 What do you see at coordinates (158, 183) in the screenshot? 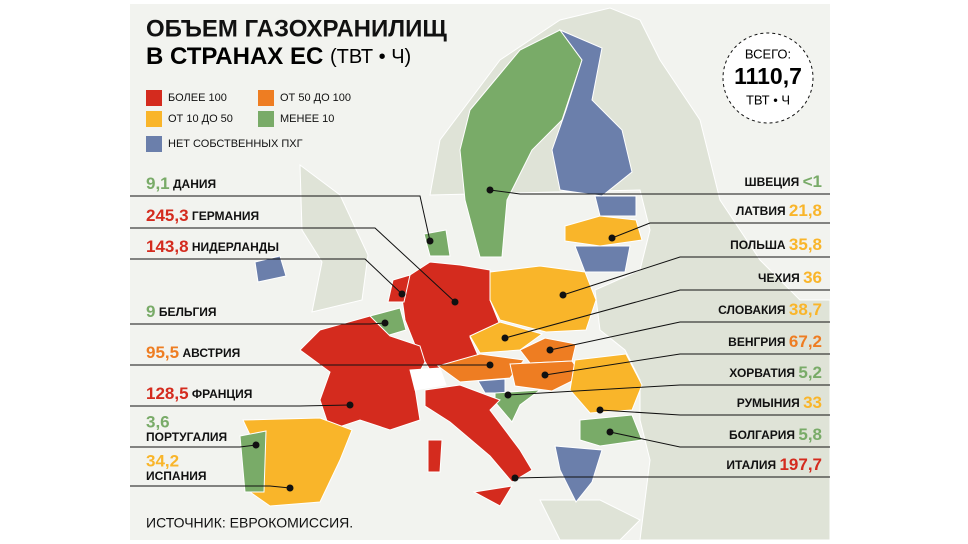
I see `country-value: 9,1` at bounding box center [158, 183].